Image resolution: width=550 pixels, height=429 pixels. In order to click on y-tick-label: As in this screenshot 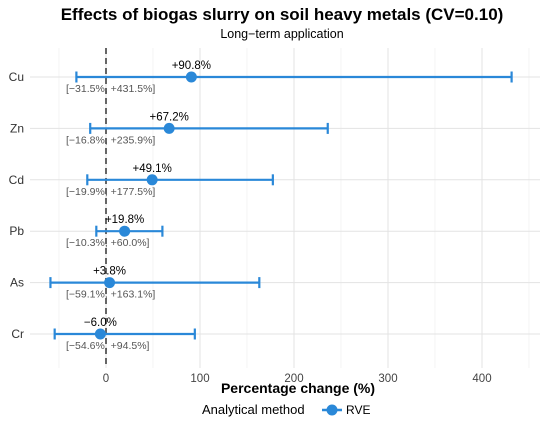, I will do `click(17, 283)`.